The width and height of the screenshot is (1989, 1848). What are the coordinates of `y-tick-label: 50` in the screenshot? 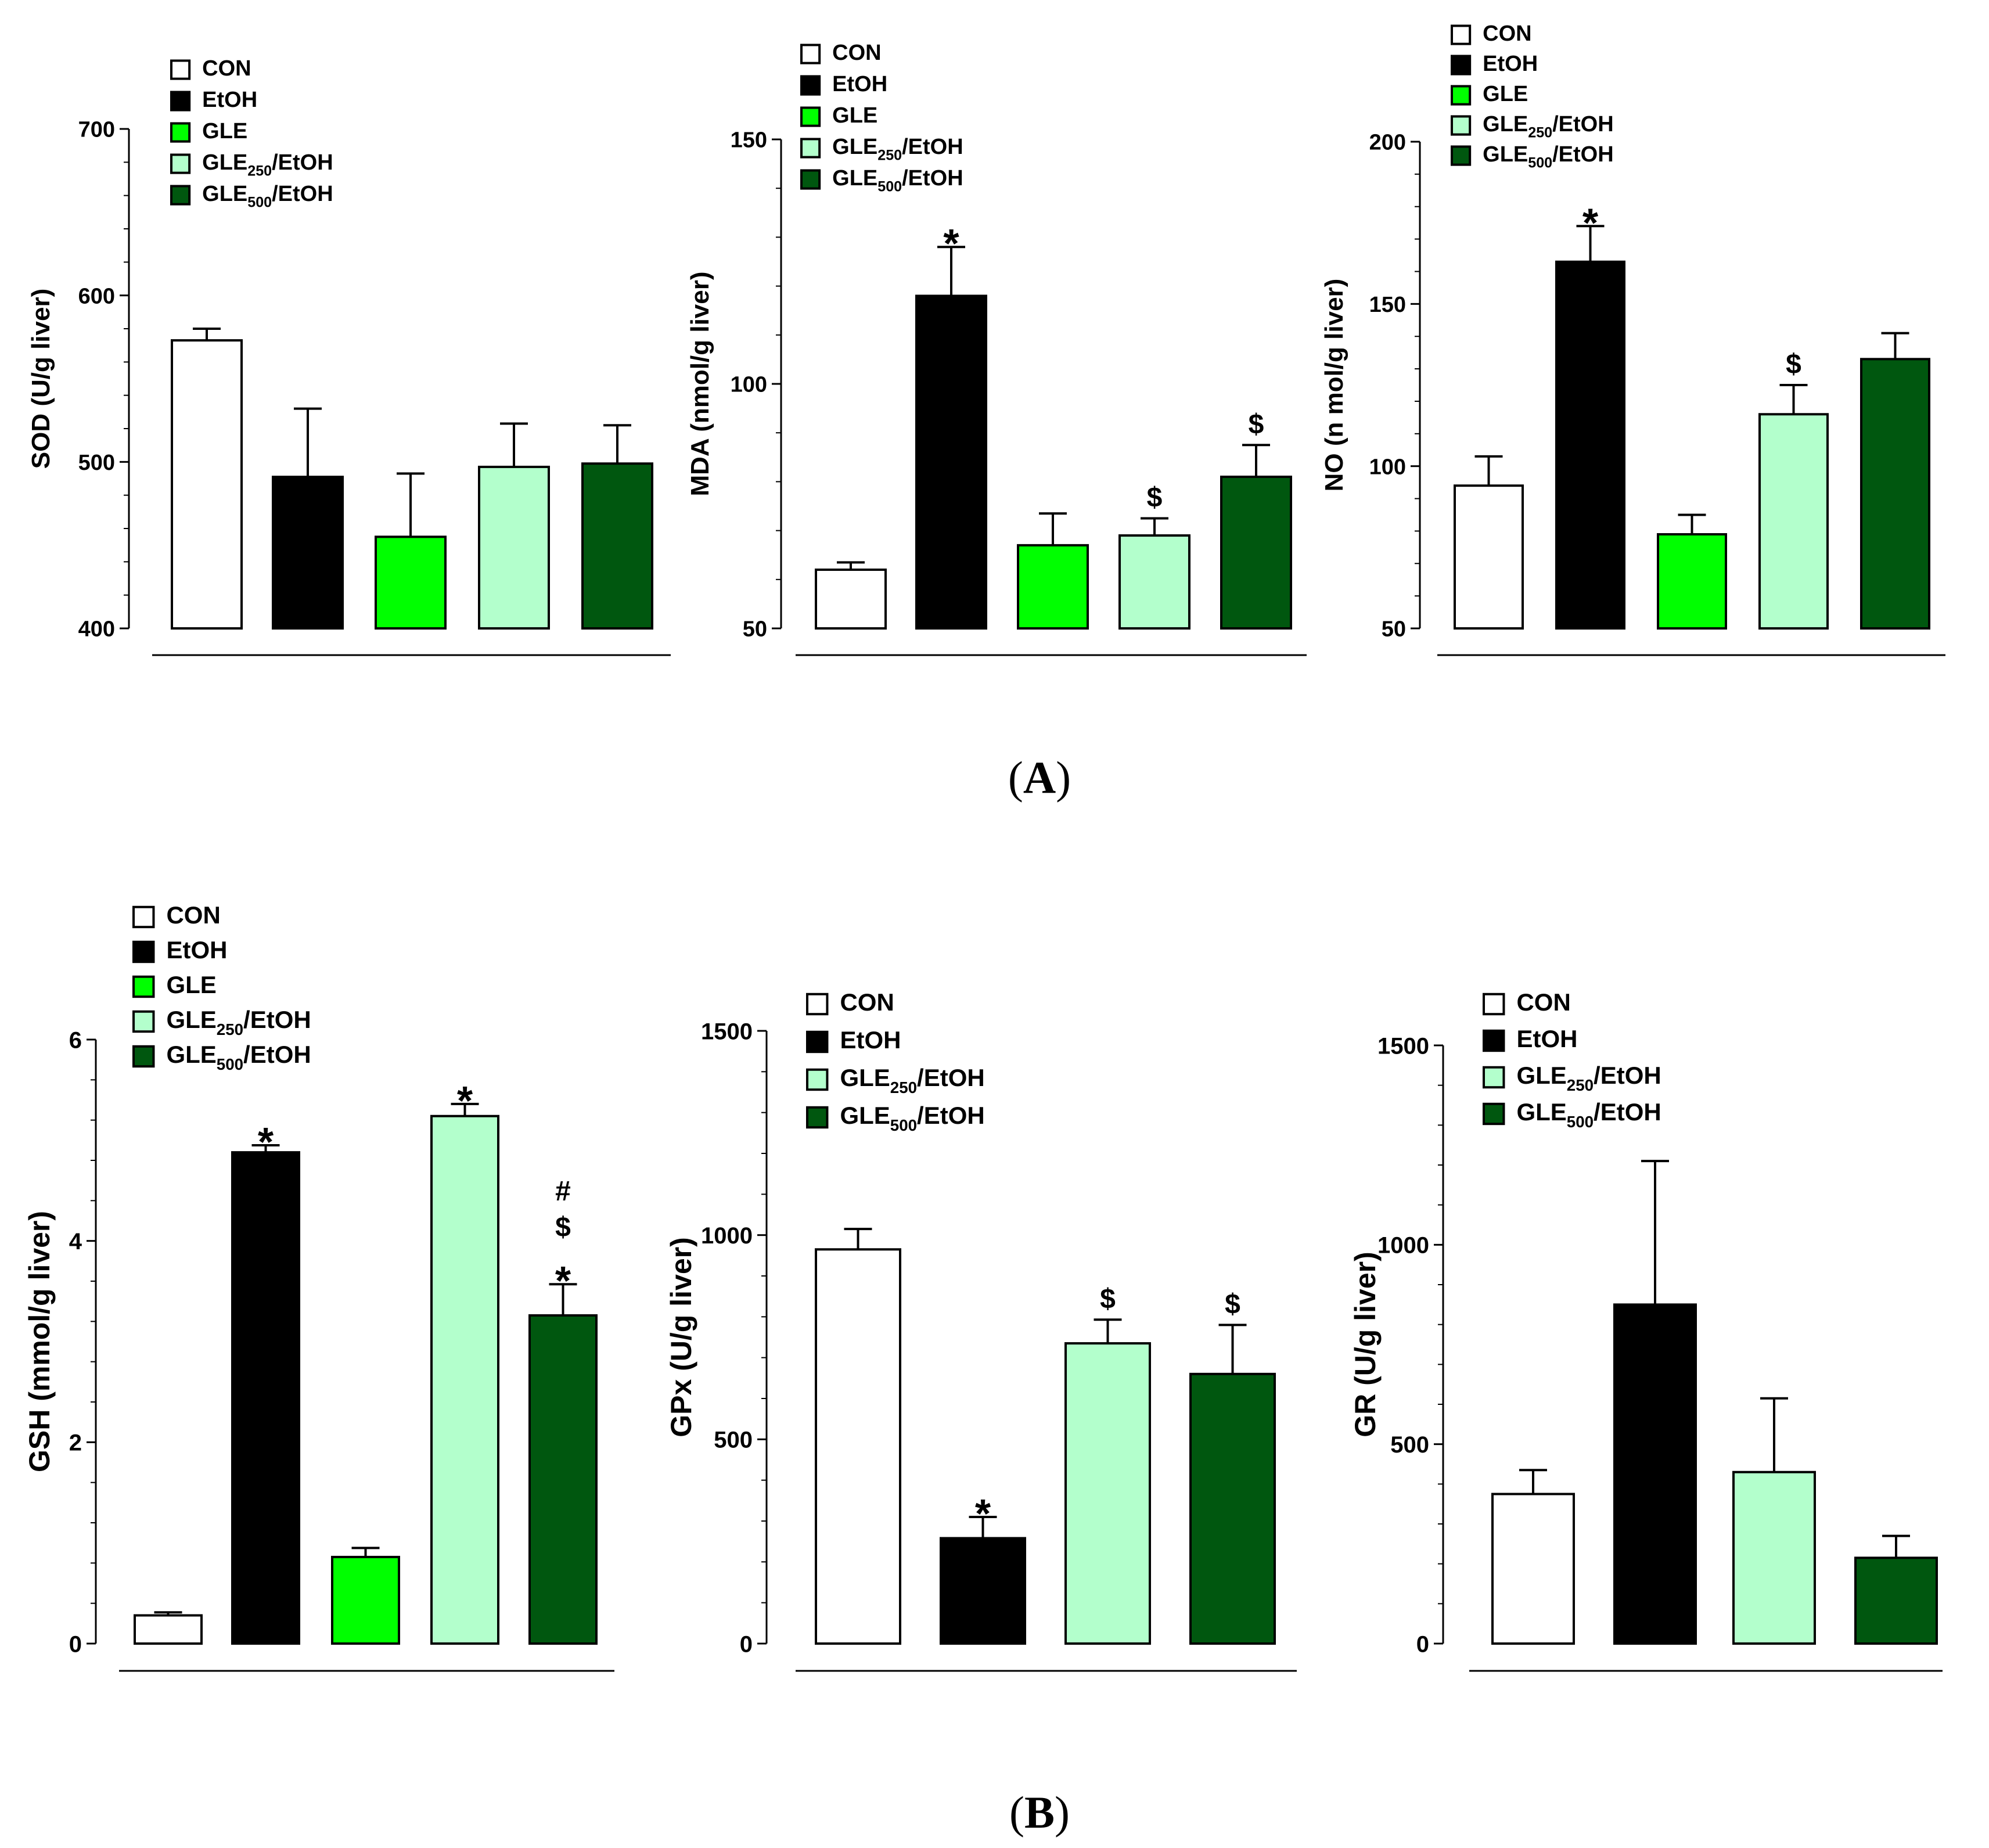 It's located at (1394, 629).